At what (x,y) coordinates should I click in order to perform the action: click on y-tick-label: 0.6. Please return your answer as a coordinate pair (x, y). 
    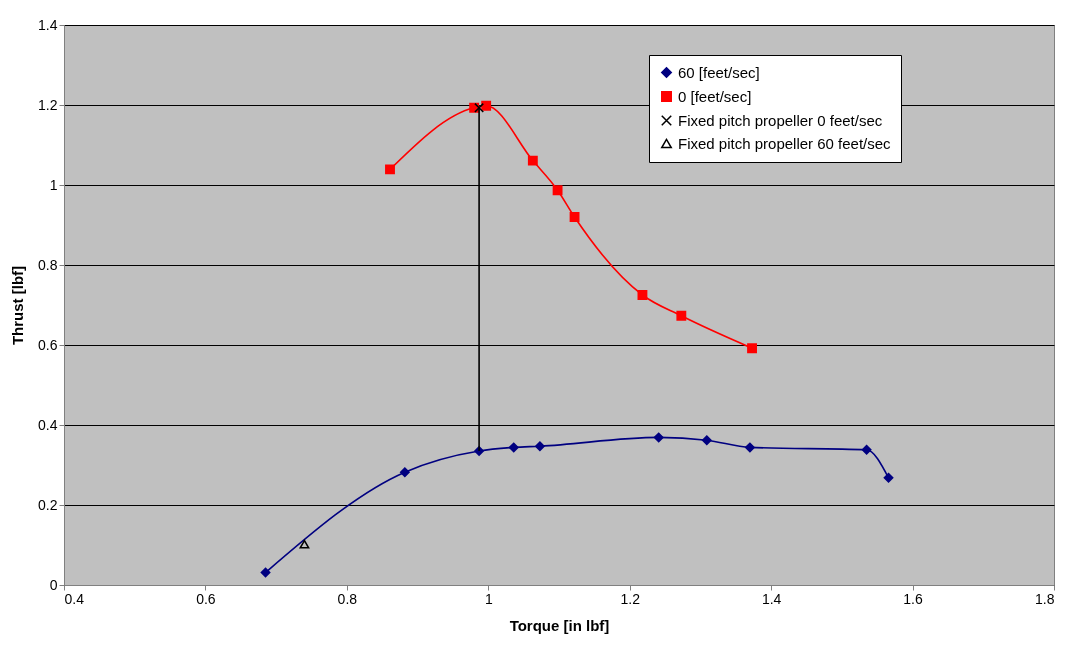
    Looking at the image, I should click on (48, 344).